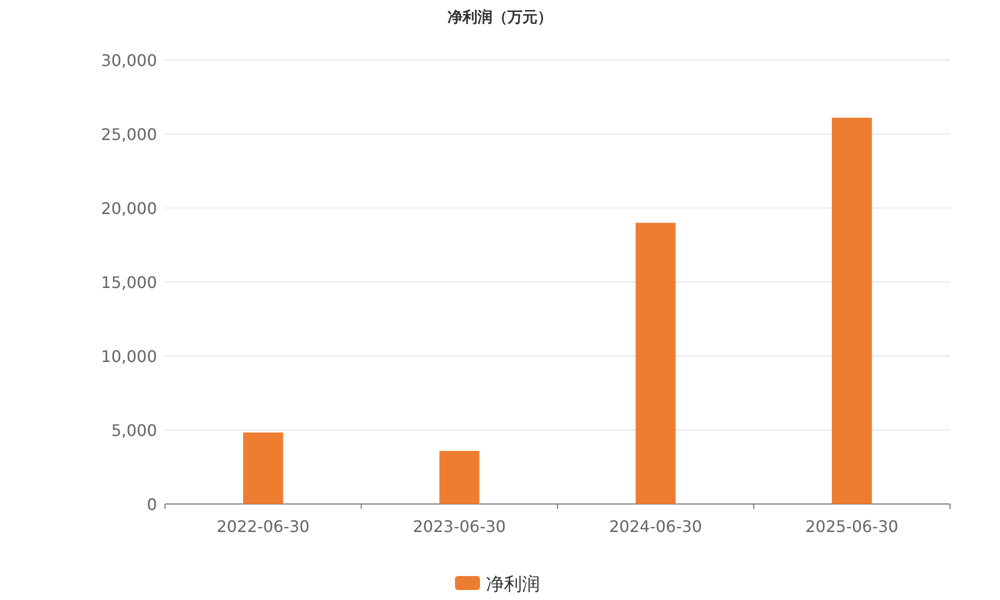  Describe the element at coordinates (134, 430) in the screenshot. I see `y-tick-label: 5,000` at that location.